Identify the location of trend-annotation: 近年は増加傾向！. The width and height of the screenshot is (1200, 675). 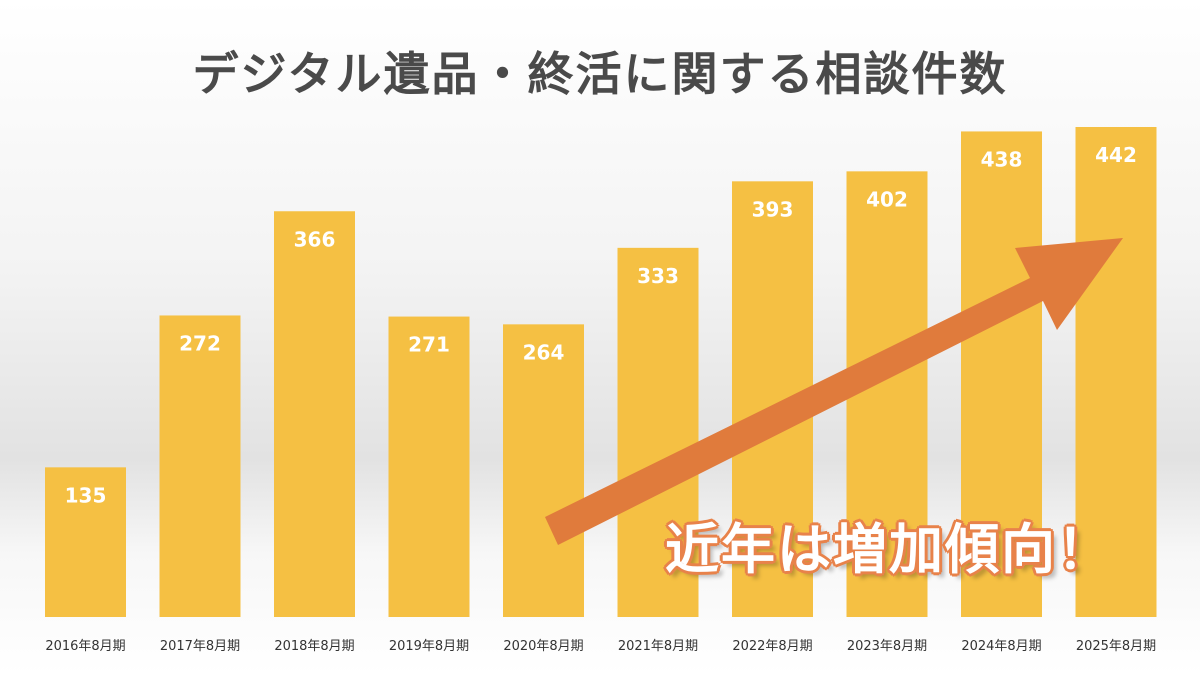
(889, 549).